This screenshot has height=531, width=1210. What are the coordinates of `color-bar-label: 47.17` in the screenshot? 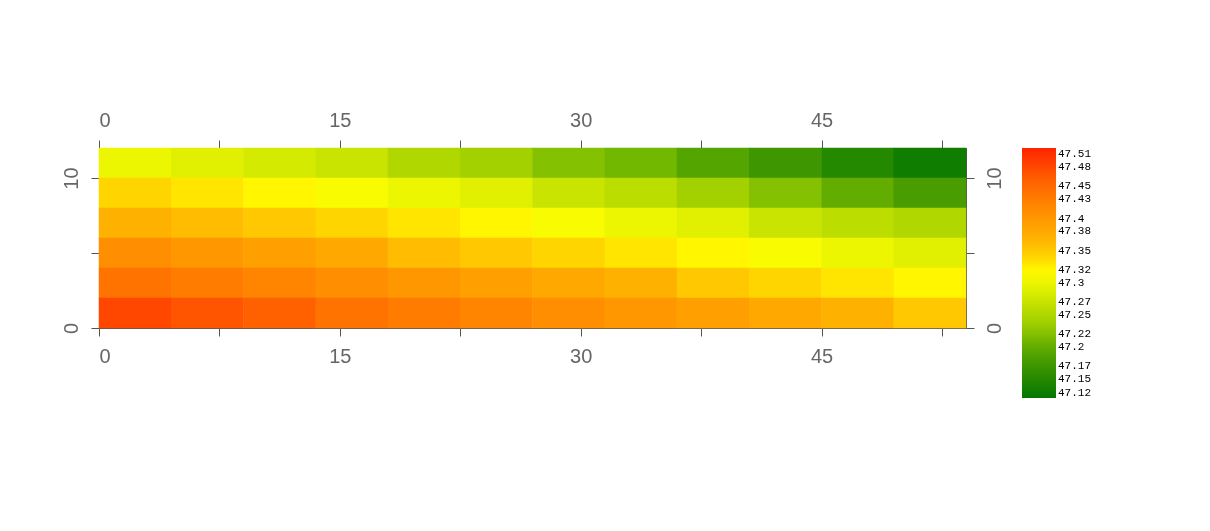 It's located at (1075, 365).